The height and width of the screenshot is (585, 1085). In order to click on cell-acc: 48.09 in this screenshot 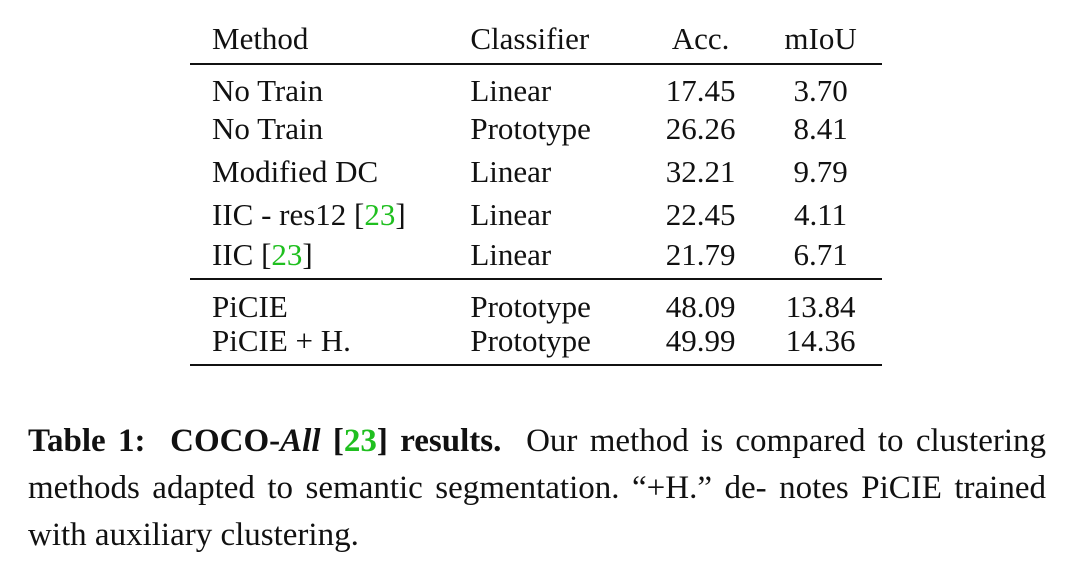, I will do `click(700, 306)`.